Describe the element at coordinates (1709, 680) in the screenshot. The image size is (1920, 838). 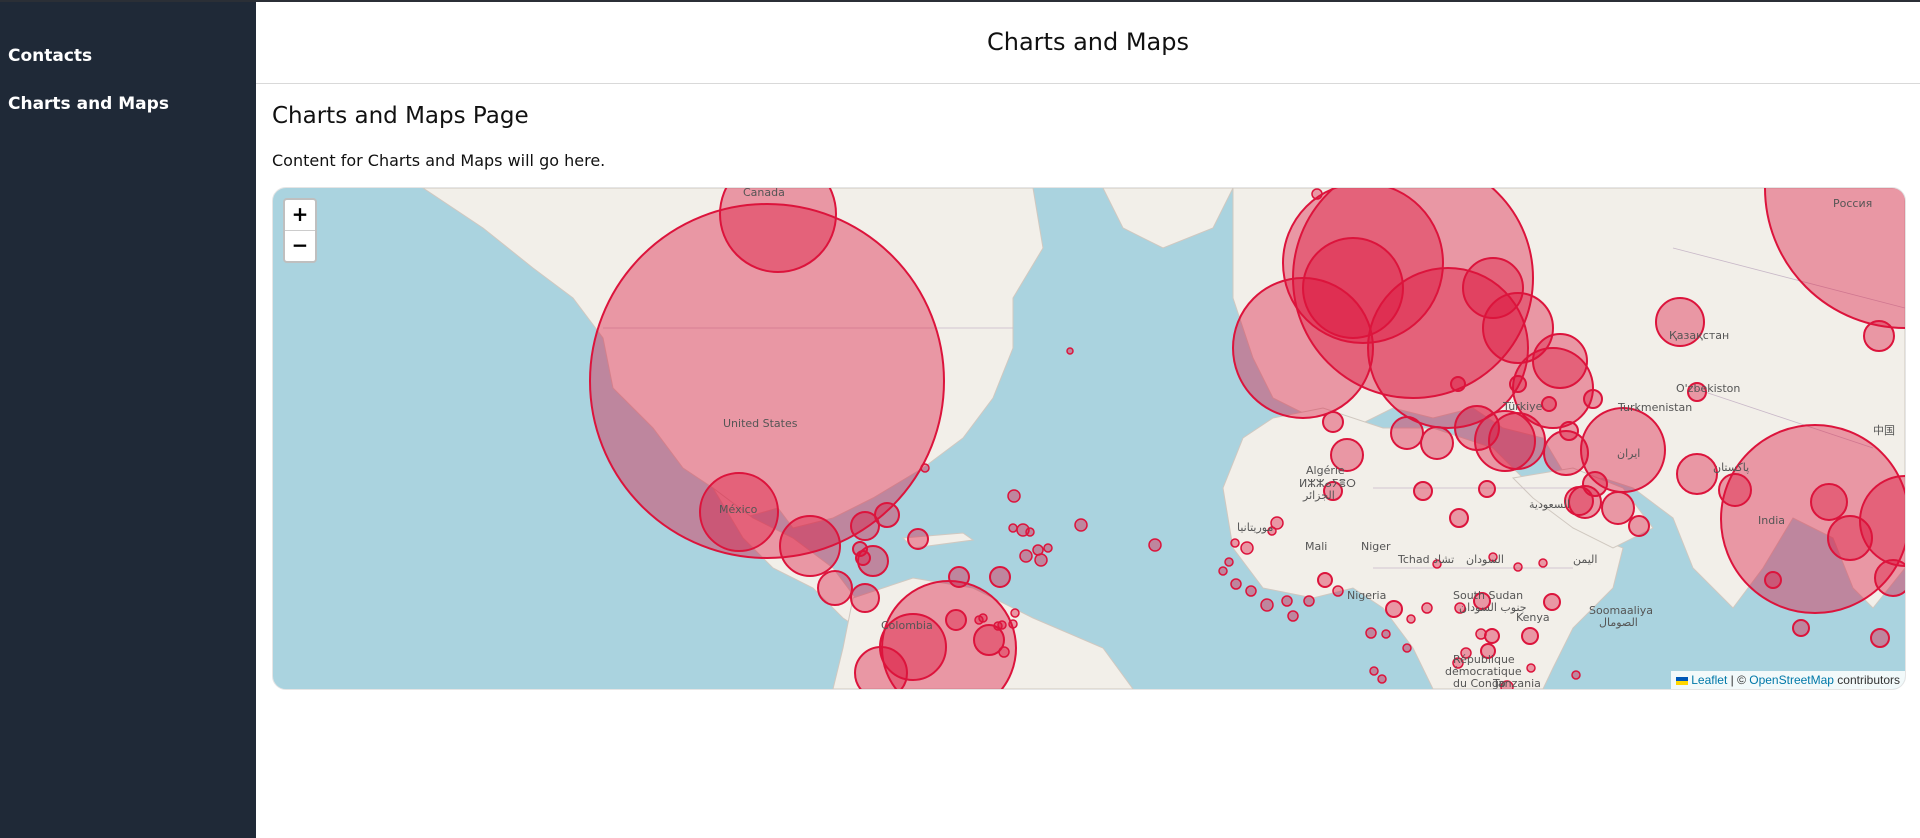
I see `leaflet-link: Leaflet` at that location.